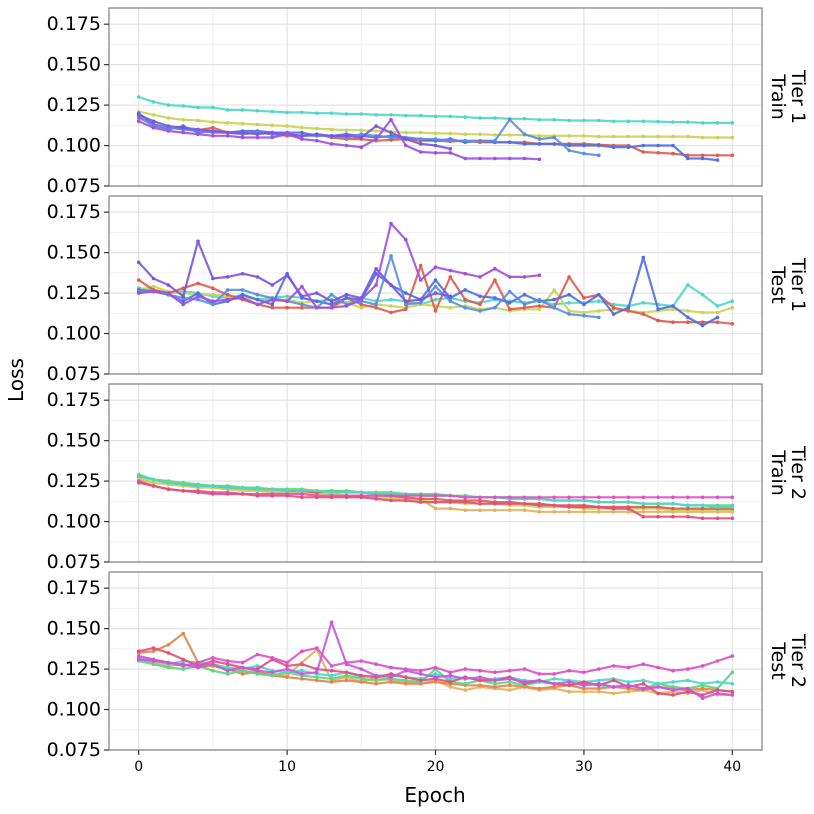 The image size is (814, 814). Describe the element at coordinates (74, 24) in the screenshot. I see `y-tick-label: 0.175` at that location.